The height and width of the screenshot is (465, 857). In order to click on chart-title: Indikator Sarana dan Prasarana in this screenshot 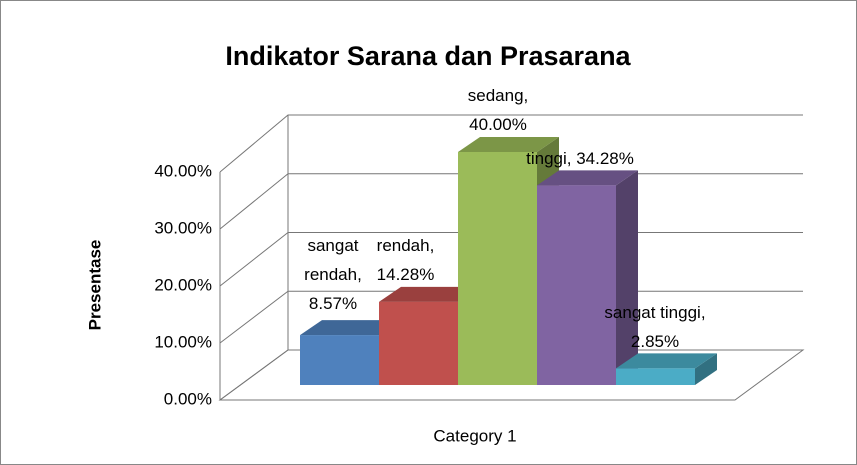, I will do `click(428, 56)`.